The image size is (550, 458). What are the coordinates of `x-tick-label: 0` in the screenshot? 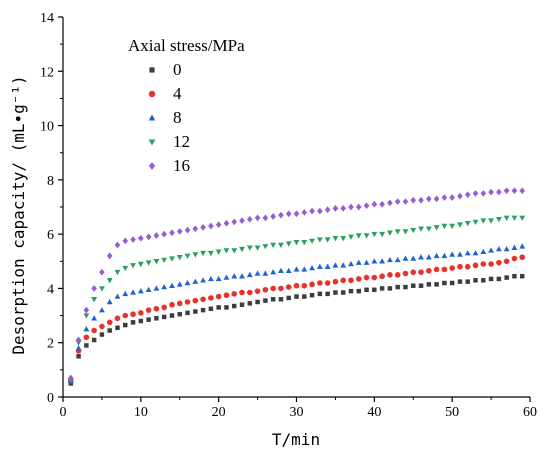 It's located at (63, 412).